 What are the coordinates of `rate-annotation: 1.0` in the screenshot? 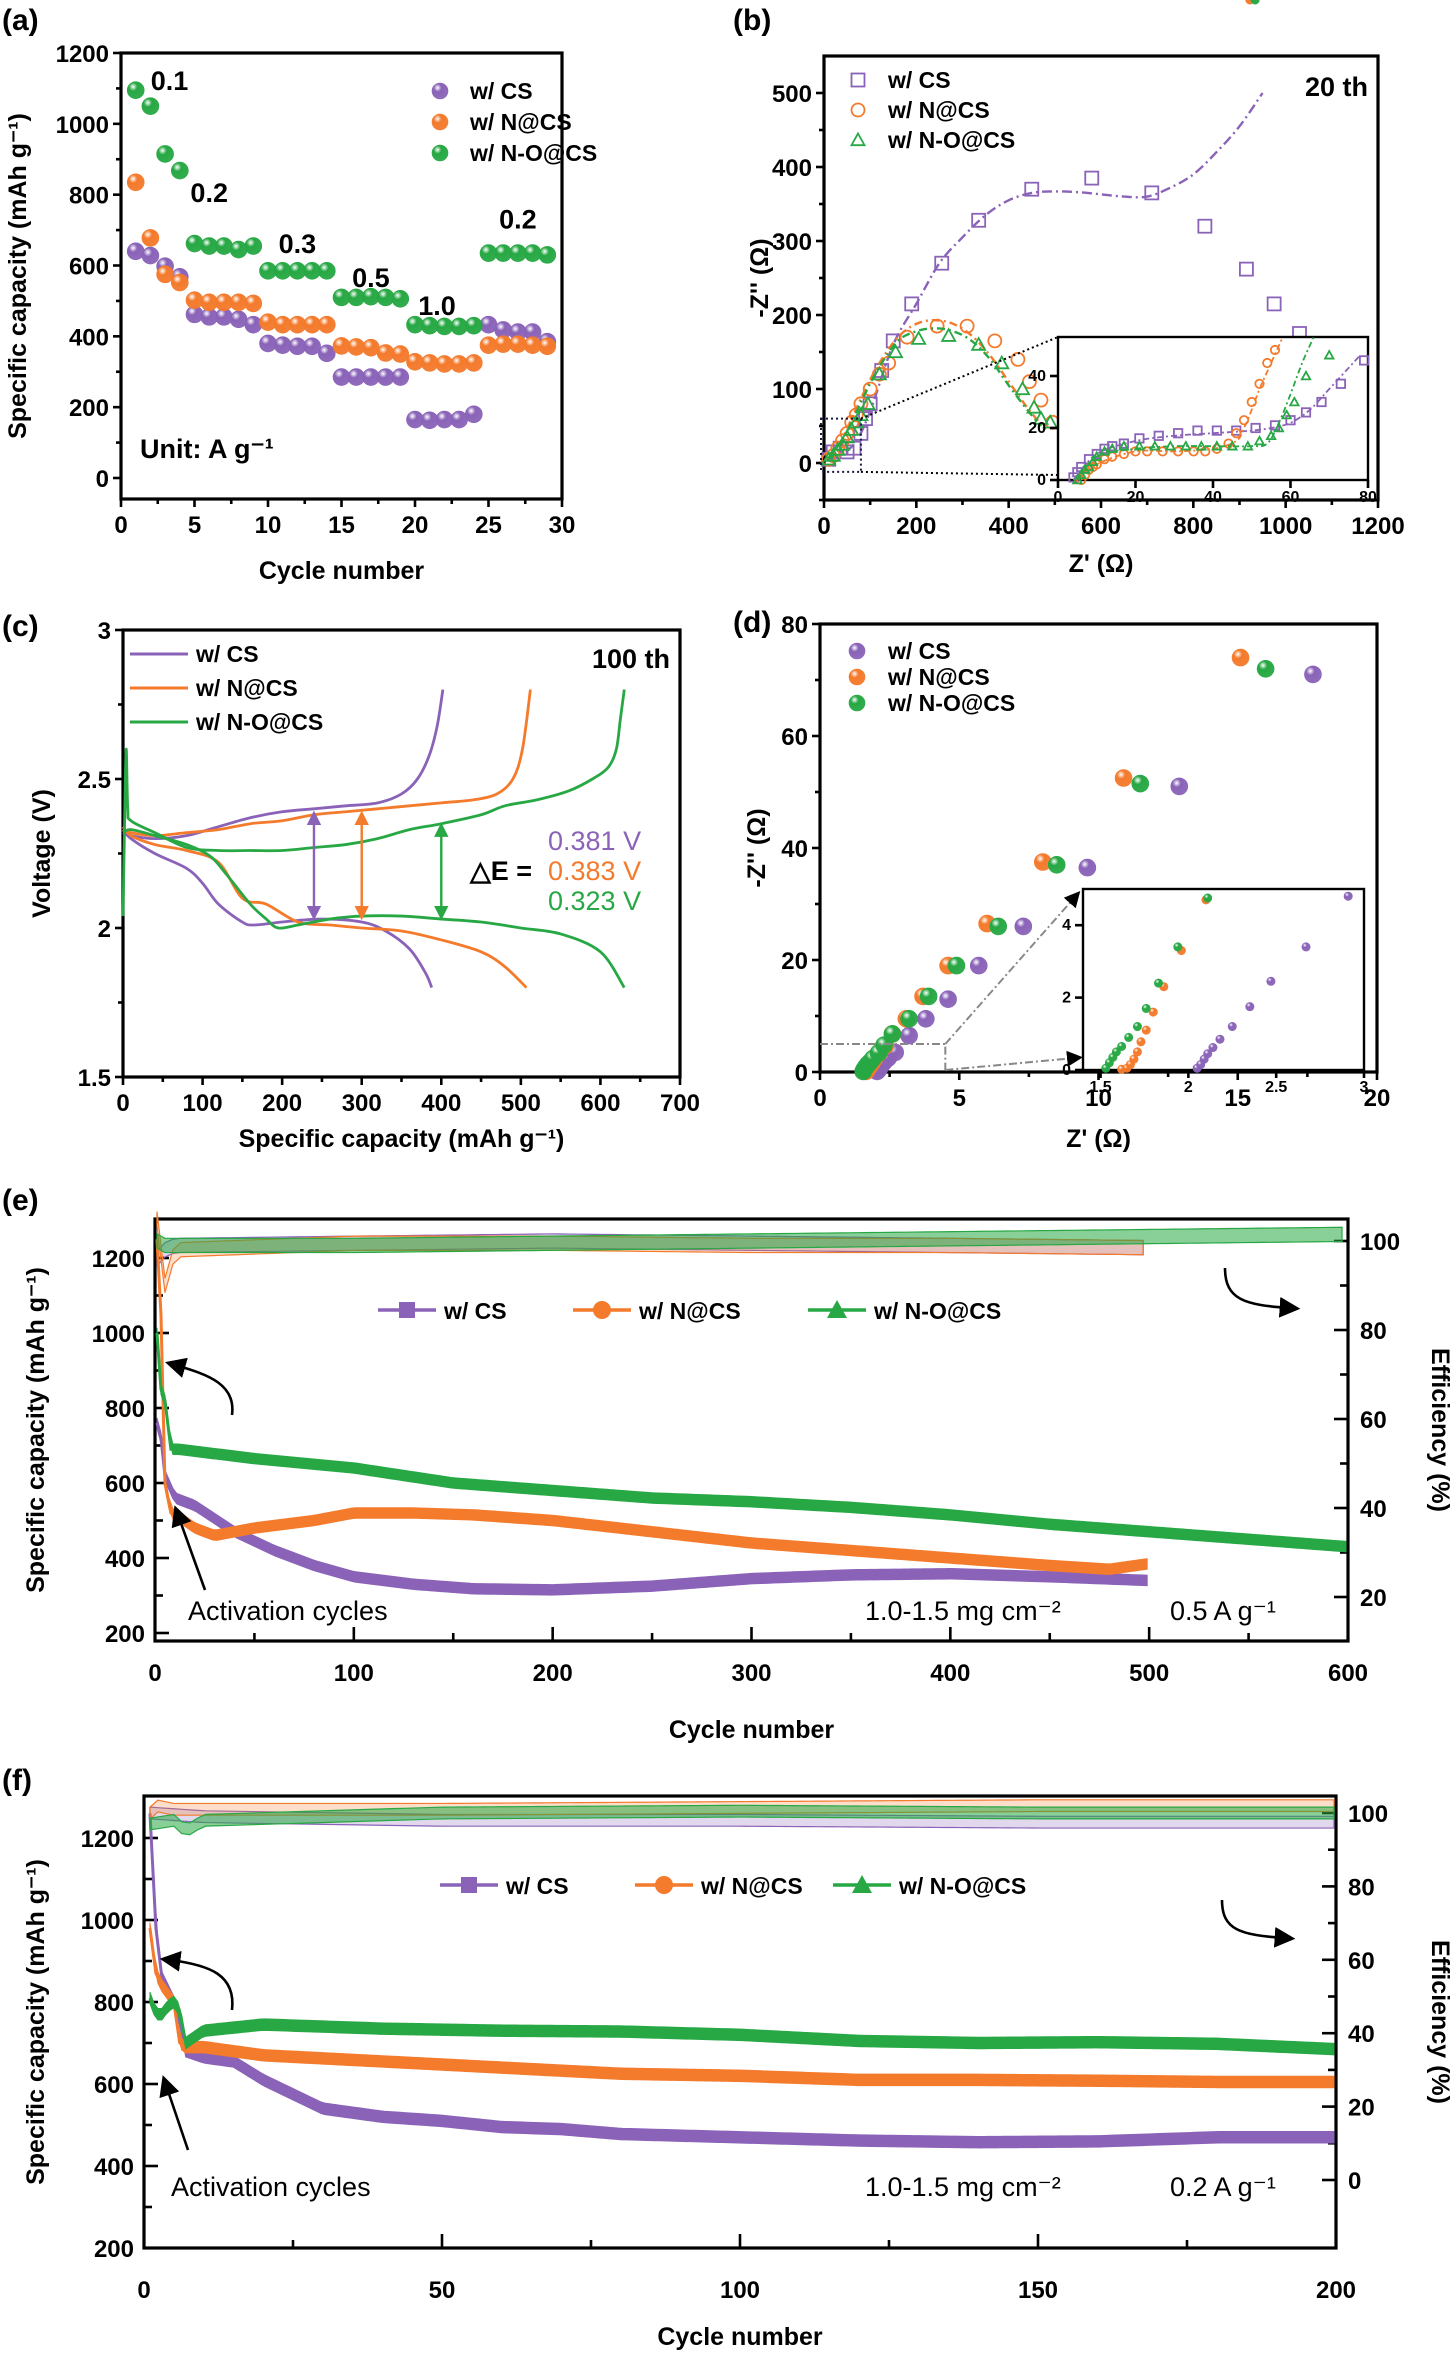 It's located at (437, 306).